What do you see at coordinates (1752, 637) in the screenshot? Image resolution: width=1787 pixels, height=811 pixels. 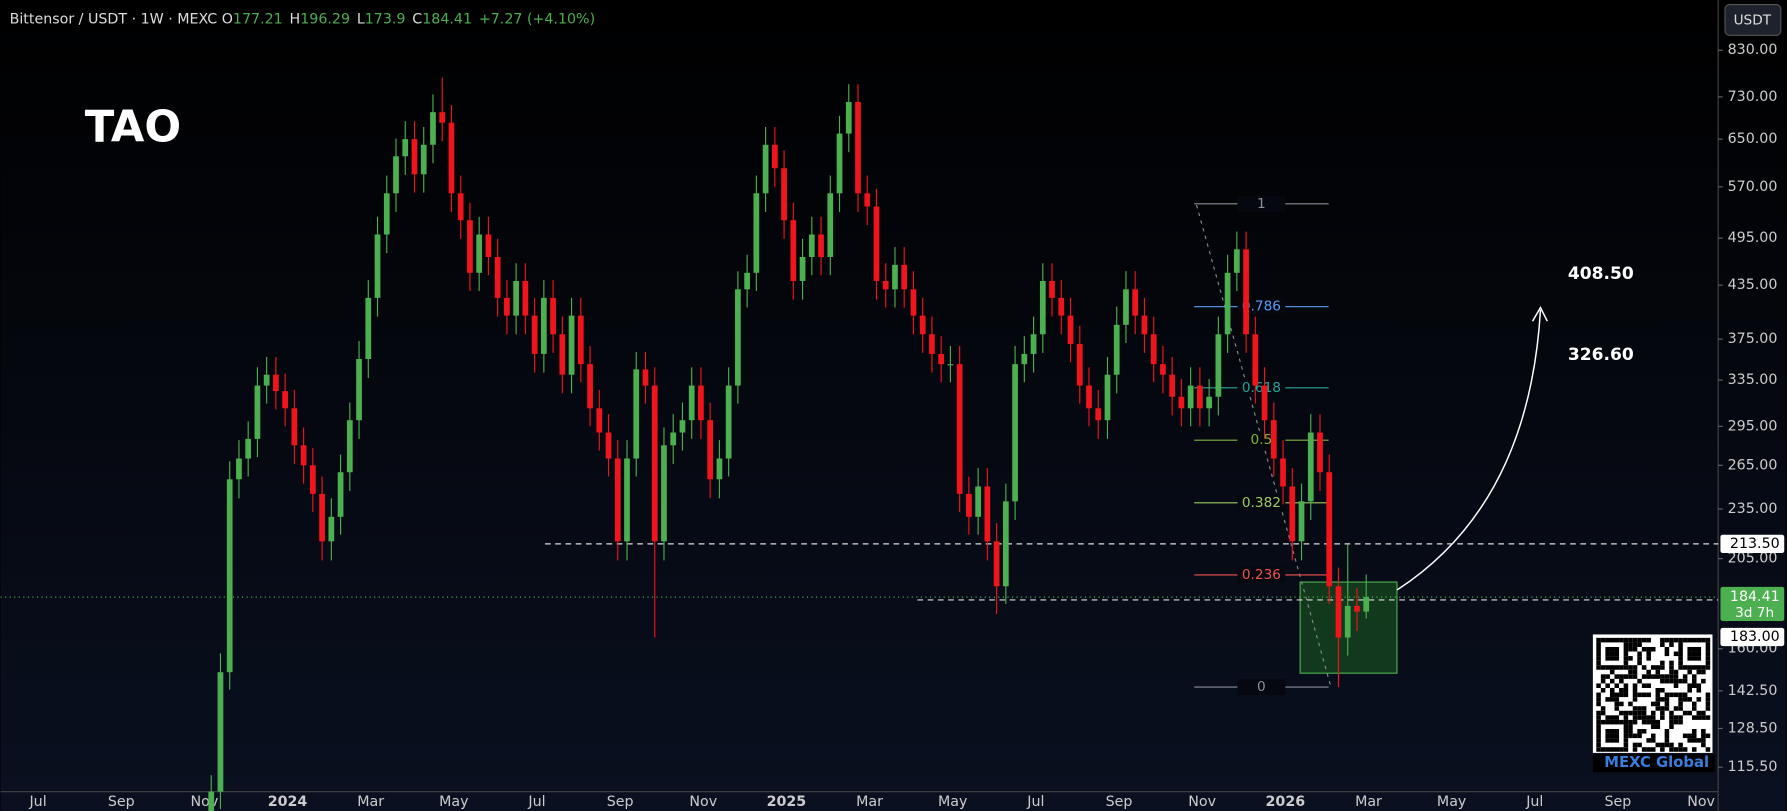 I see `price-tag-bg` at bounding box center [1752, 637].